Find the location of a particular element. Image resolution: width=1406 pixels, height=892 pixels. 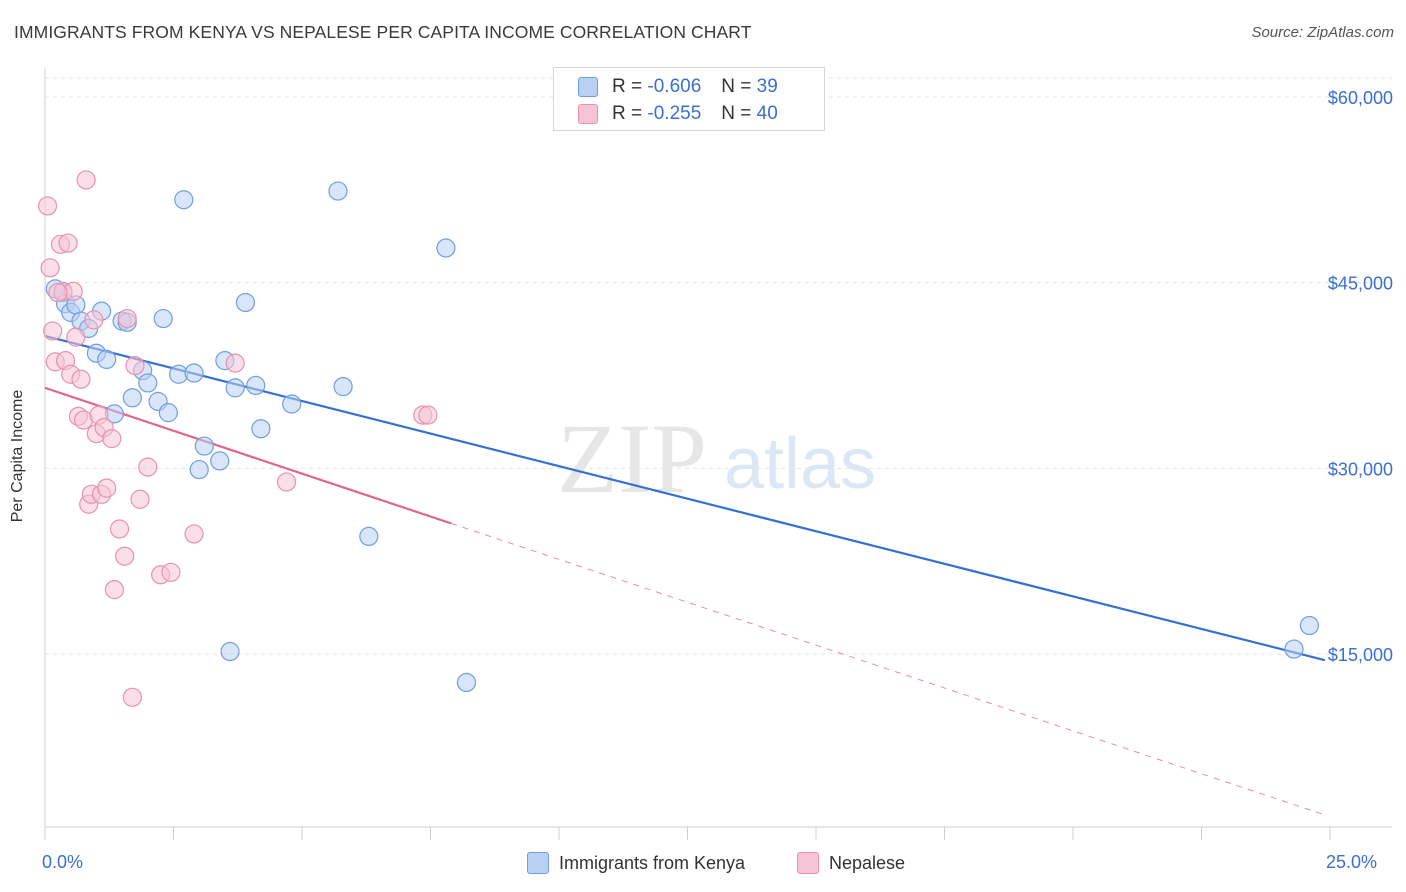

series-legend-swatch-nepalese is located at coordinates (808, 863).